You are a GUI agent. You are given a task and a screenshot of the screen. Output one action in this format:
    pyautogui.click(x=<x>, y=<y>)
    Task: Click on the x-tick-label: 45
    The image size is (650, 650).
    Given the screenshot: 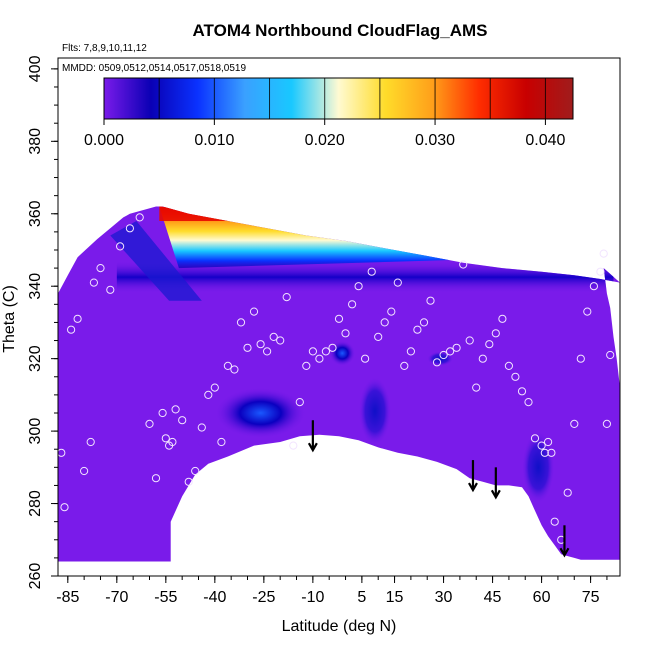 What is the action you would take?
    pyautogui.click(x=493, y=597)
    